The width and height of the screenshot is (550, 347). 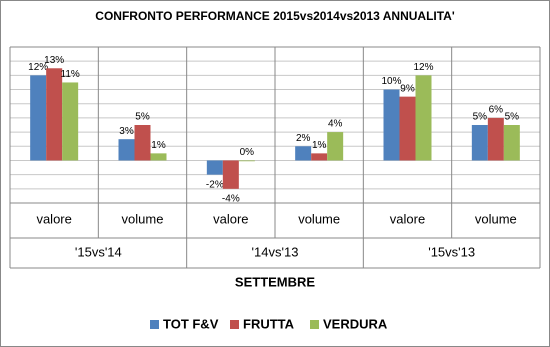 What do you see at coordinates (215, 184) in the screenshot?
I see `data-label: -2%` at bounding box center [215, 184].